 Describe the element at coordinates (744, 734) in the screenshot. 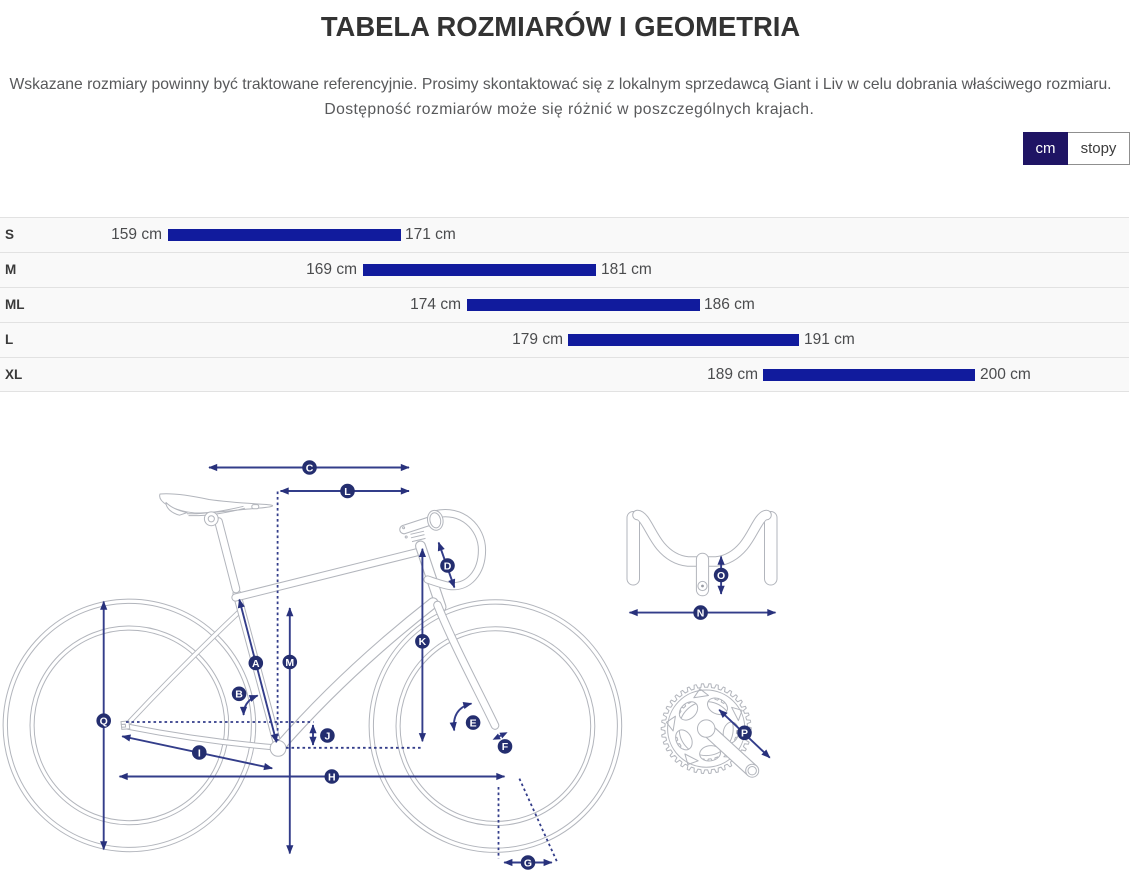

I see `svg-text: P` at that location.